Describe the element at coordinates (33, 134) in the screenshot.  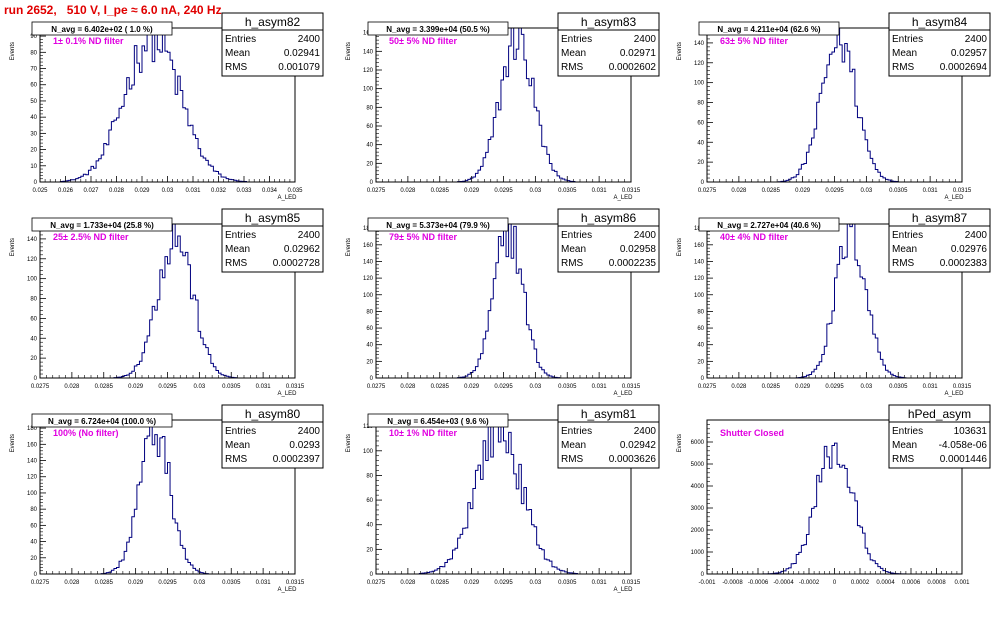
I see `y-tick-label: 30` at that location.